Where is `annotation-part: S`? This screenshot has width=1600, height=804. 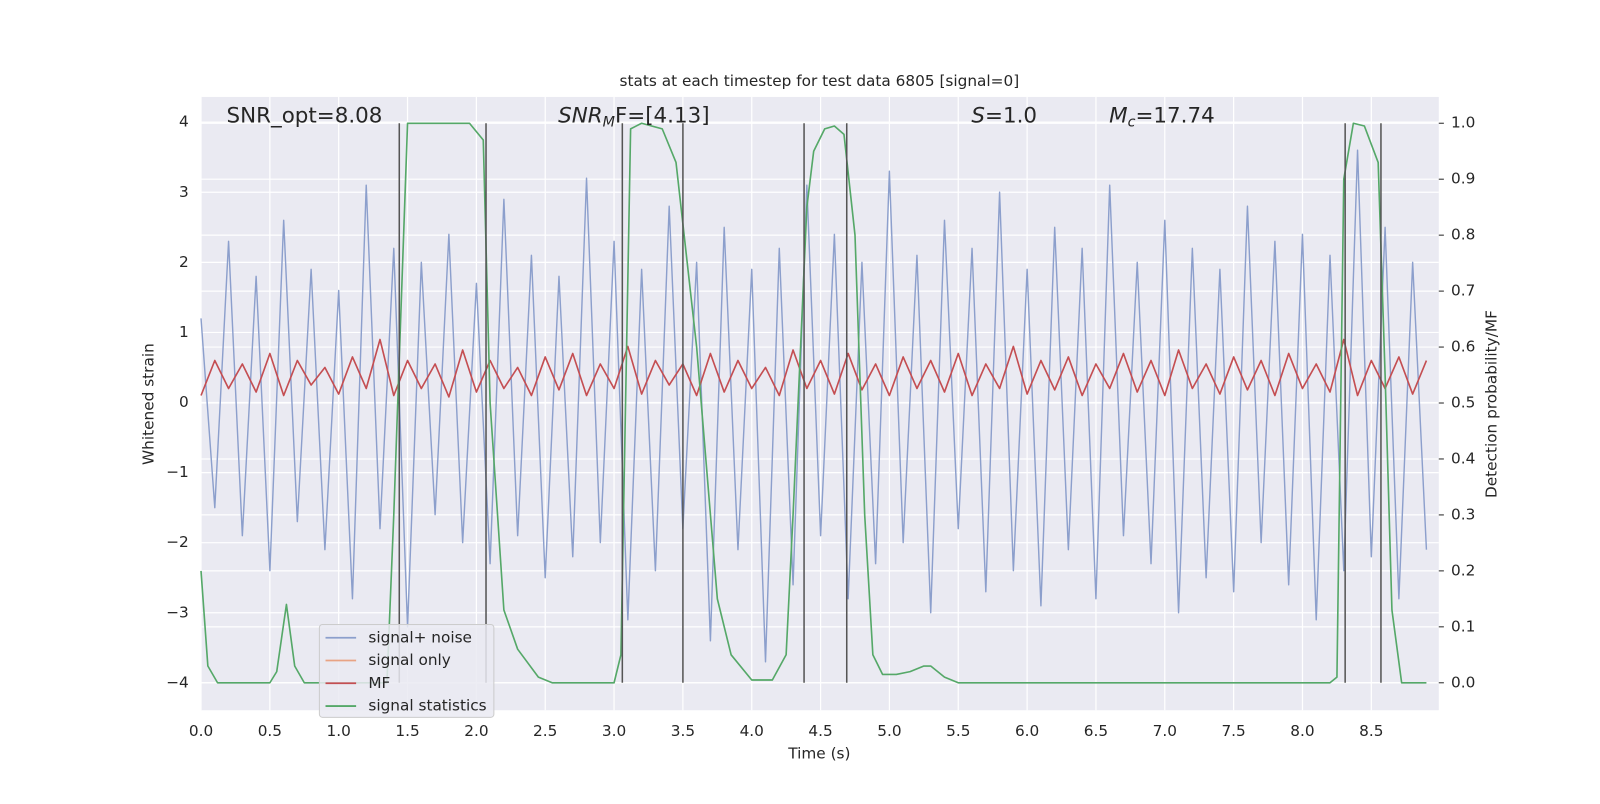
annotation-part: S is located at coordinates (978, 115).